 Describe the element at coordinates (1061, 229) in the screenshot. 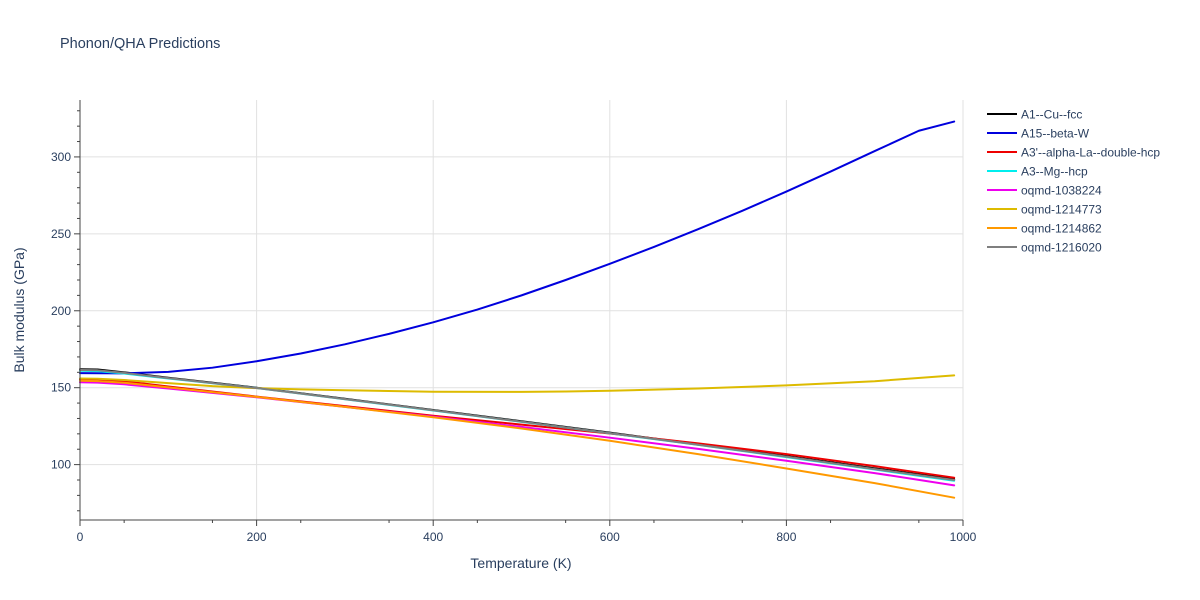

I see `legend-label: oqmd-1214862` at that location.